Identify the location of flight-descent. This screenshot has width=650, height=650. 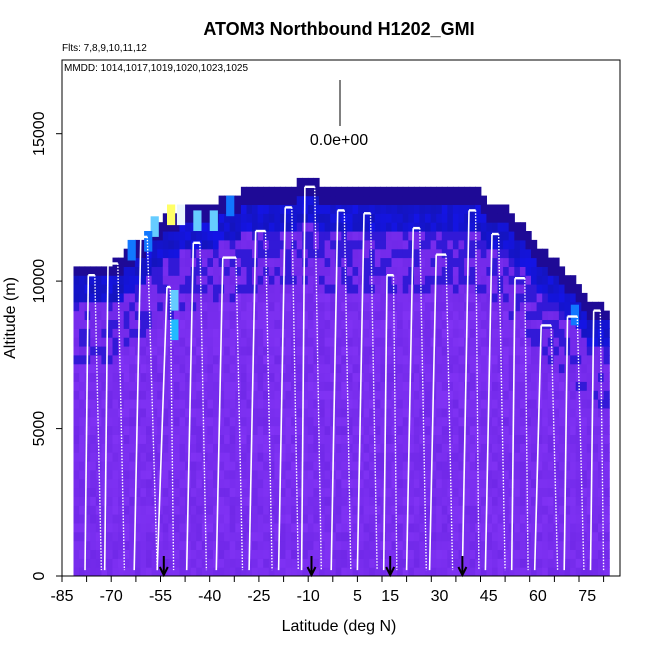
(395, 423).